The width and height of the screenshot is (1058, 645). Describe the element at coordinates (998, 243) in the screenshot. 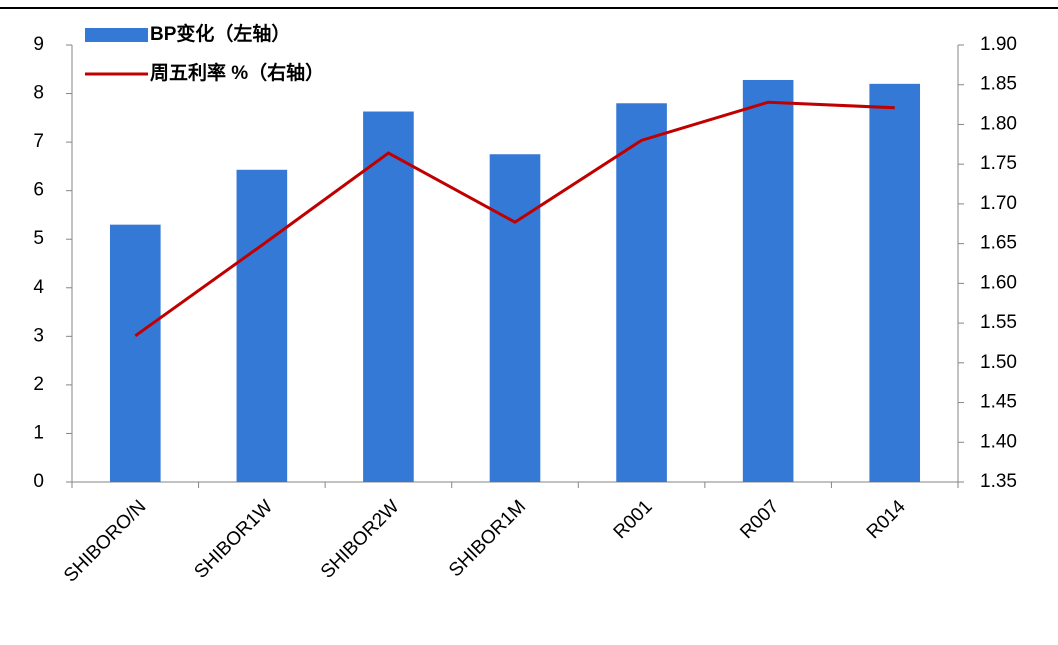

I see `y2-tick-label: 1.65` at that location.